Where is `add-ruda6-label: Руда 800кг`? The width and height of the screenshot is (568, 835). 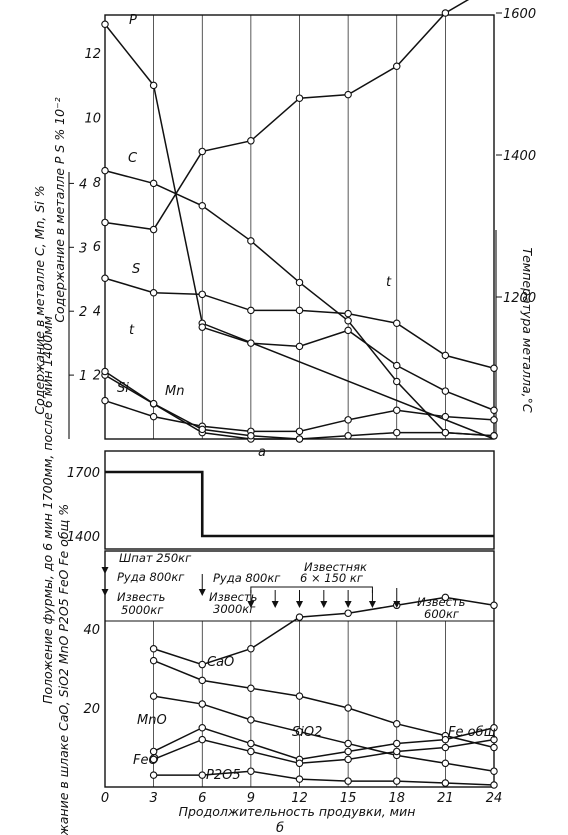
add-ruda6-label: Руда 800кг is located at coordinates (247, 578).